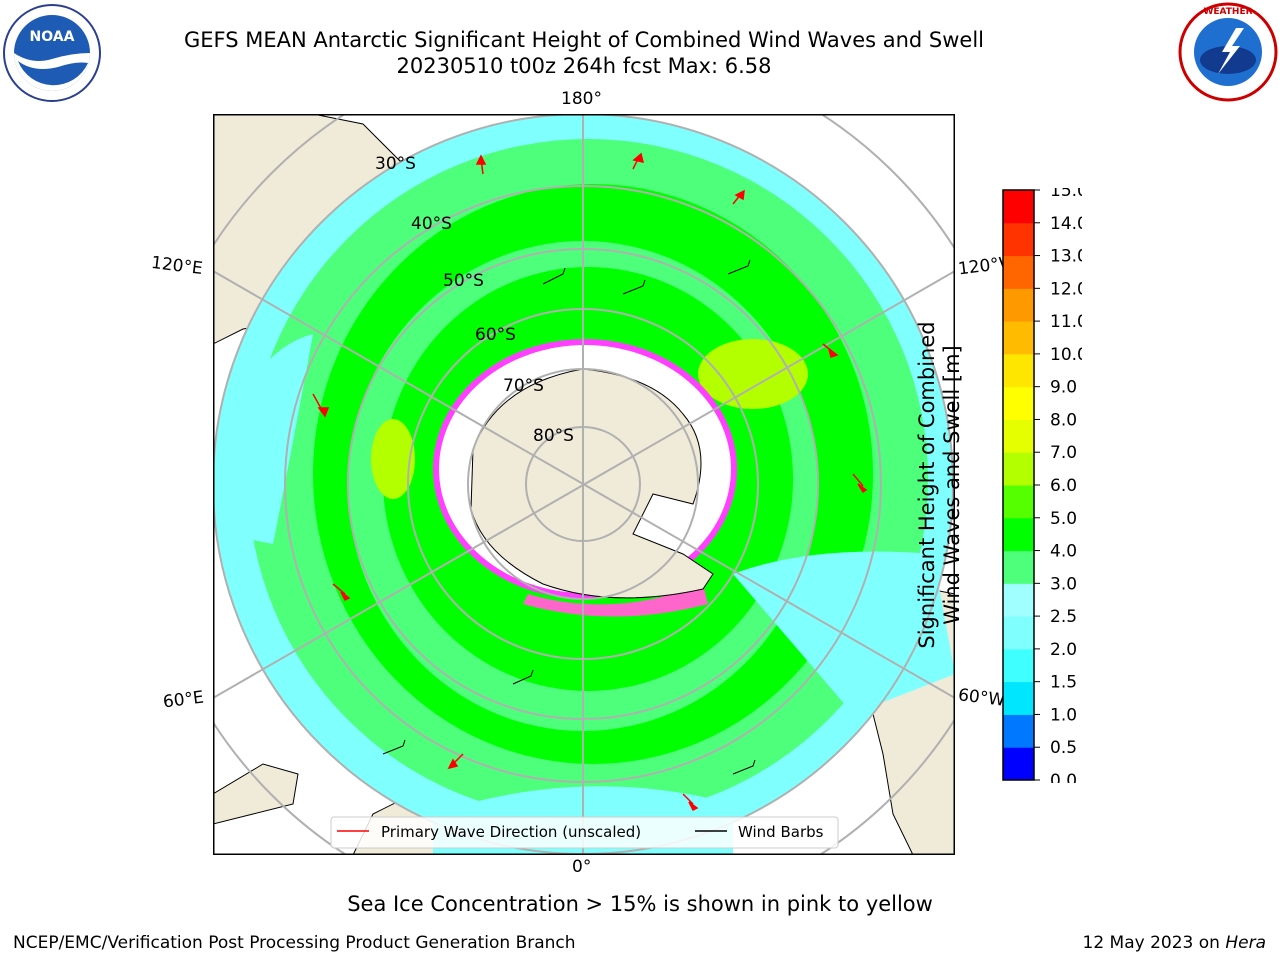 Image resolution: width=1280 pixels, height=960 pixels. What do you see at coordinates (1154, 943) in the screenshot?
I see `footer-date-text: 12 May 2023 on` at bounding box center [1154, 943].